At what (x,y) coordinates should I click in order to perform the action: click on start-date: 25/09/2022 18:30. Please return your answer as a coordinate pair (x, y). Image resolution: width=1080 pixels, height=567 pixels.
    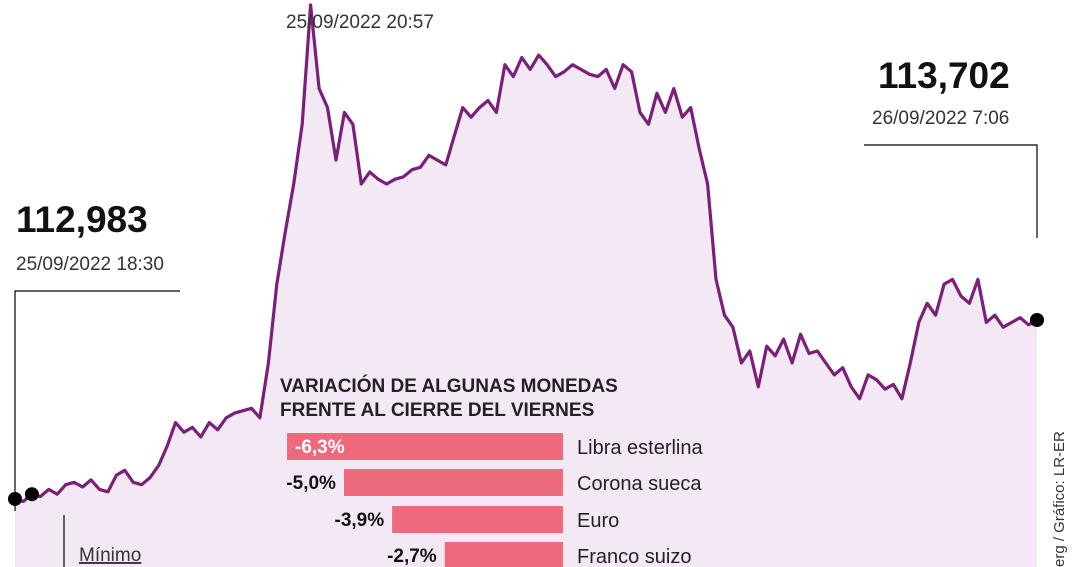
    Looking at the image, I should click on (90, 264).